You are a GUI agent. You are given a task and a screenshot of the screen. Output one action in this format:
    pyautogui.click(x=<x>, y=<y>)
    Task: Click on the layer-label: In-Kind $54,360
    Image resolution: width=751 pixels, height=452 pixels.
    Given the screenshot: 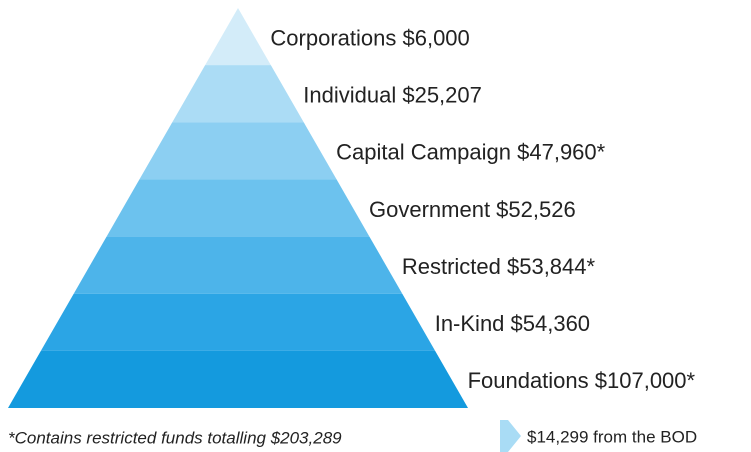 What is the action you would take?
    pyautogui.click(x=512, y=323)
    